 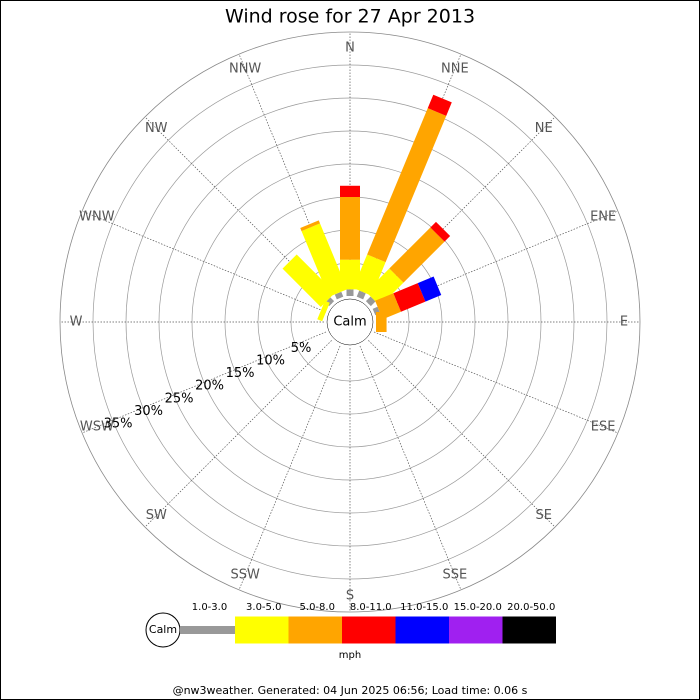 What do you see at coordinates (179, 398) in the screenshot?
I see `ring-label: 25%` at bounding box center [179, 398].